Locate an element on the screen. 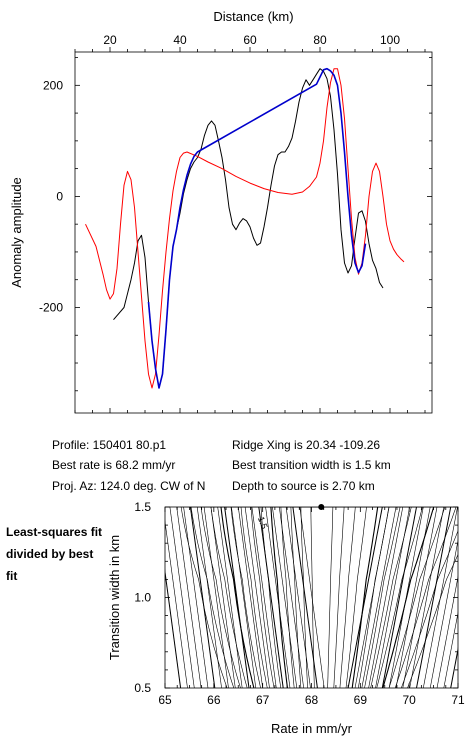 The width and height of the screenshot is (467, 745). best-rate-label: Best rate is 68.2 mm/yr is located at coordinates (114, 465).